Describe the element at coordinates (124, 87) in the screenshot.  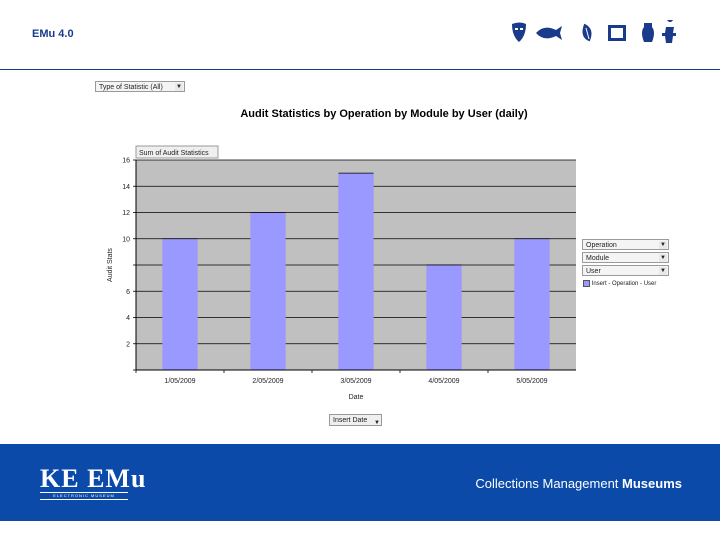
I see `page-field-label: Type of Statistic` at that location.